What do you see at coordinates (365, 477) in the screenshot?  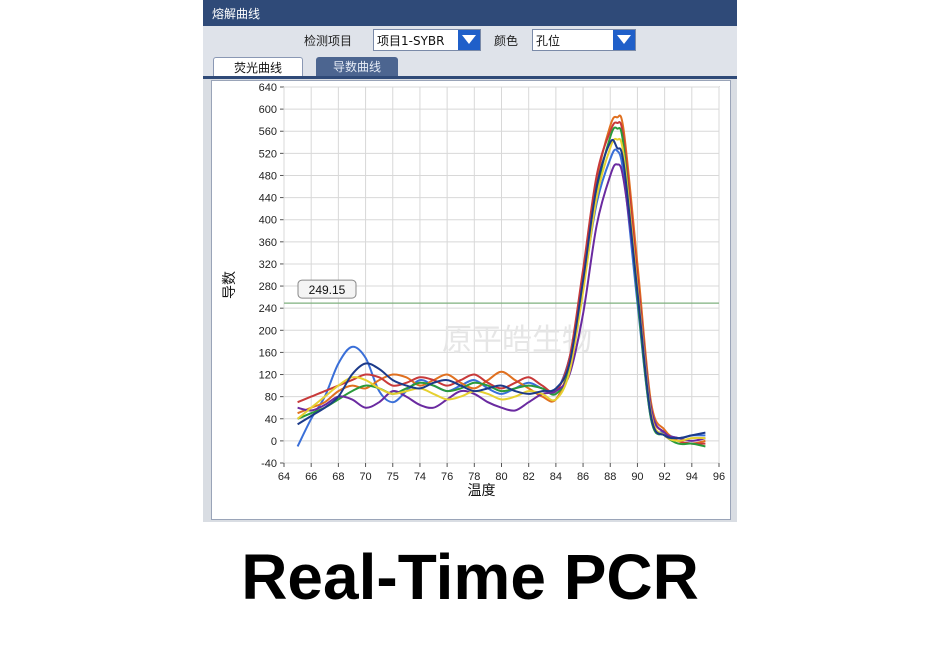 I see `x-tick-label: 70` at bounding box center [365, 477].